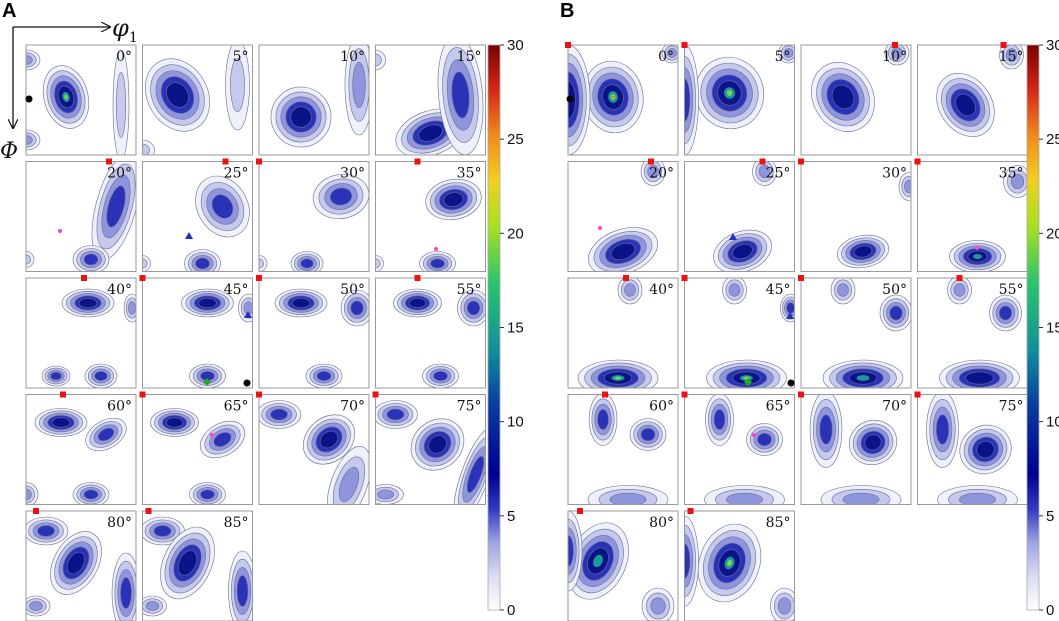  I want to click on odf-section-tile: 55°, so click(972, 332).